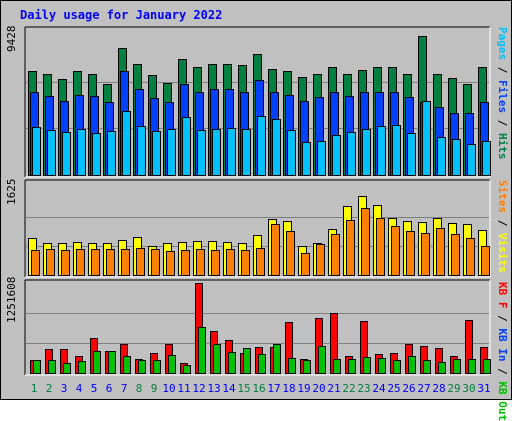  What do you see at coordinates (121, 15) in the screenshot?
I see `chart-title: Daily usage for January 2022` at bounding box center [121, 15].